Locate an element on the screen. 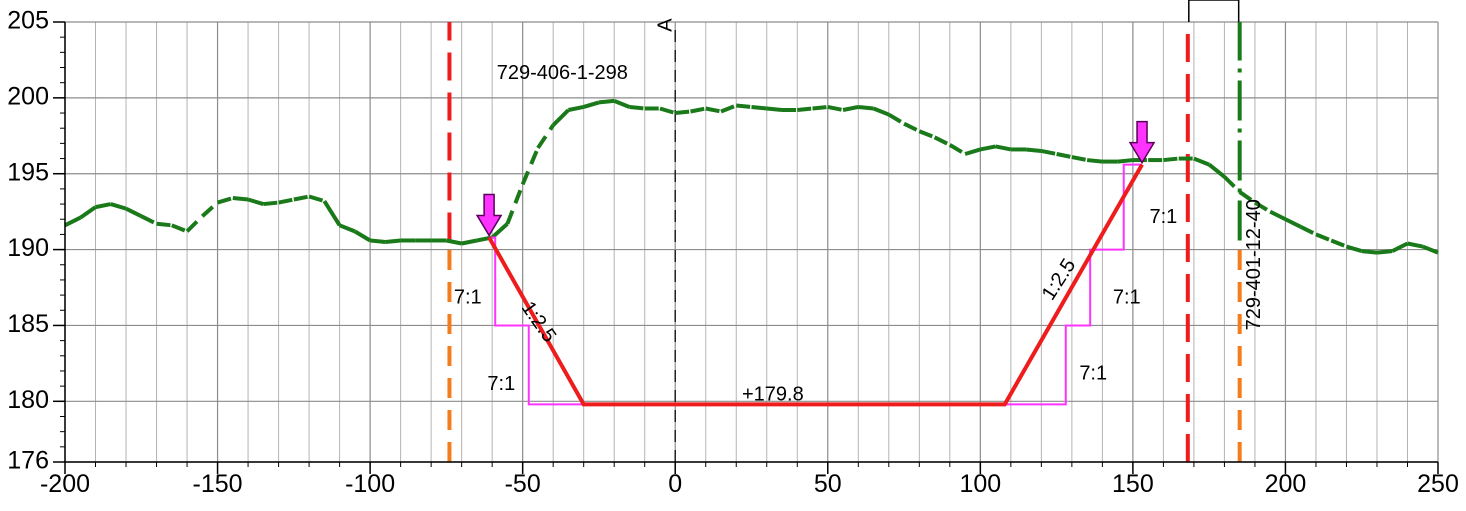 The width and height of the screenshot is (1466, 511). x-tick-label: 250 is located at coordinates (1438, 484).